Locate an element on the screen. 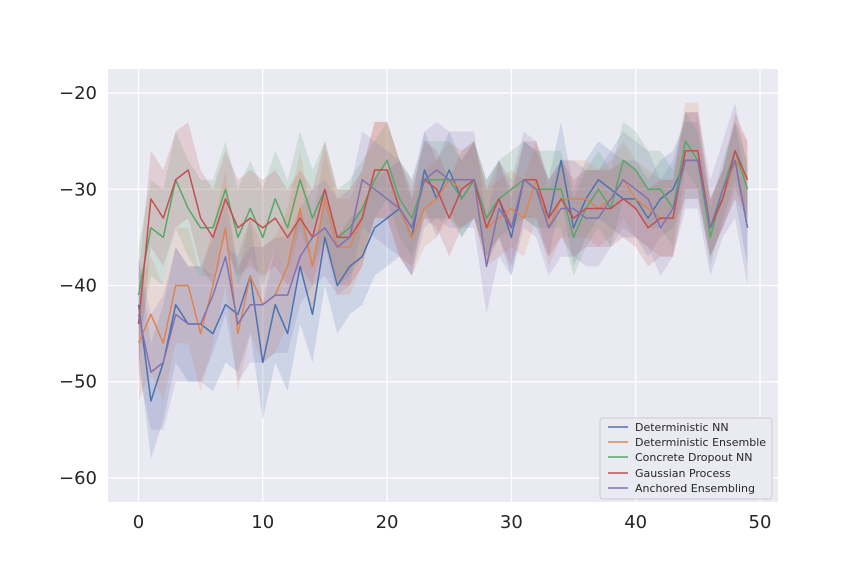 The image size is (864, 576). legend-label-gaussian-process: Gaussian Process is located at coordinates (683, 473).